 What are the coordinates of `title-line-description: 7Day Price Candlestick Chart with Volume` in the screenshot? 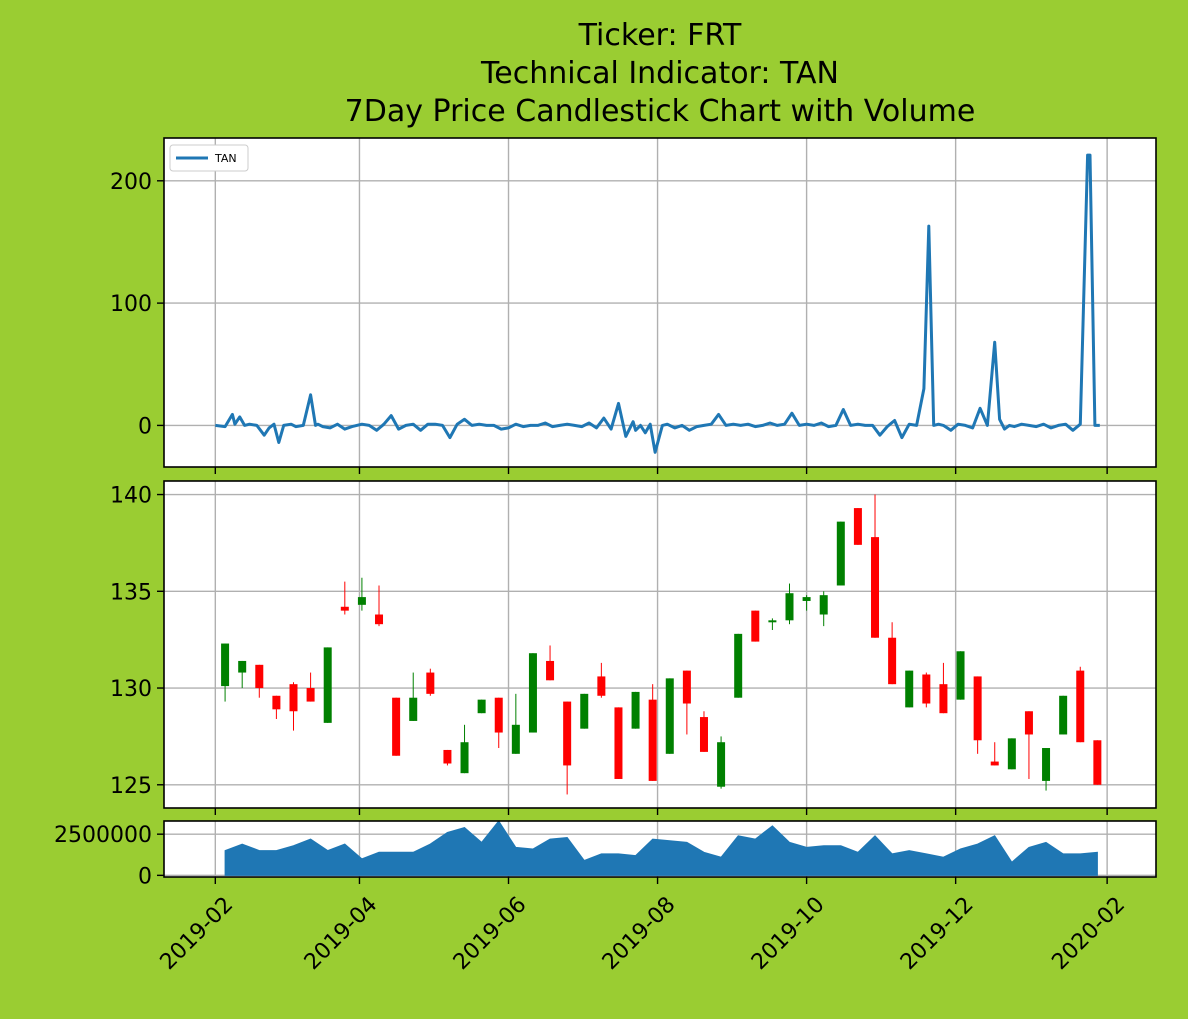 It's located at (660, 111).